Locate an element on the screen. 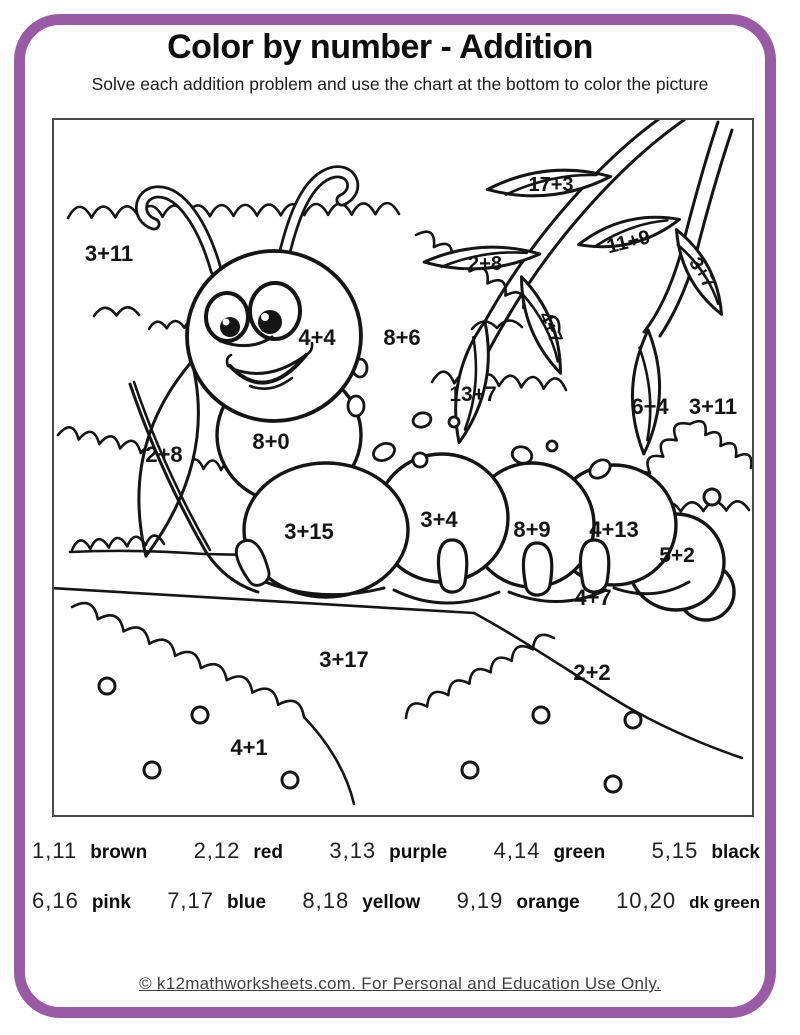  key-color-name: green is located at coordinates (579, 852).